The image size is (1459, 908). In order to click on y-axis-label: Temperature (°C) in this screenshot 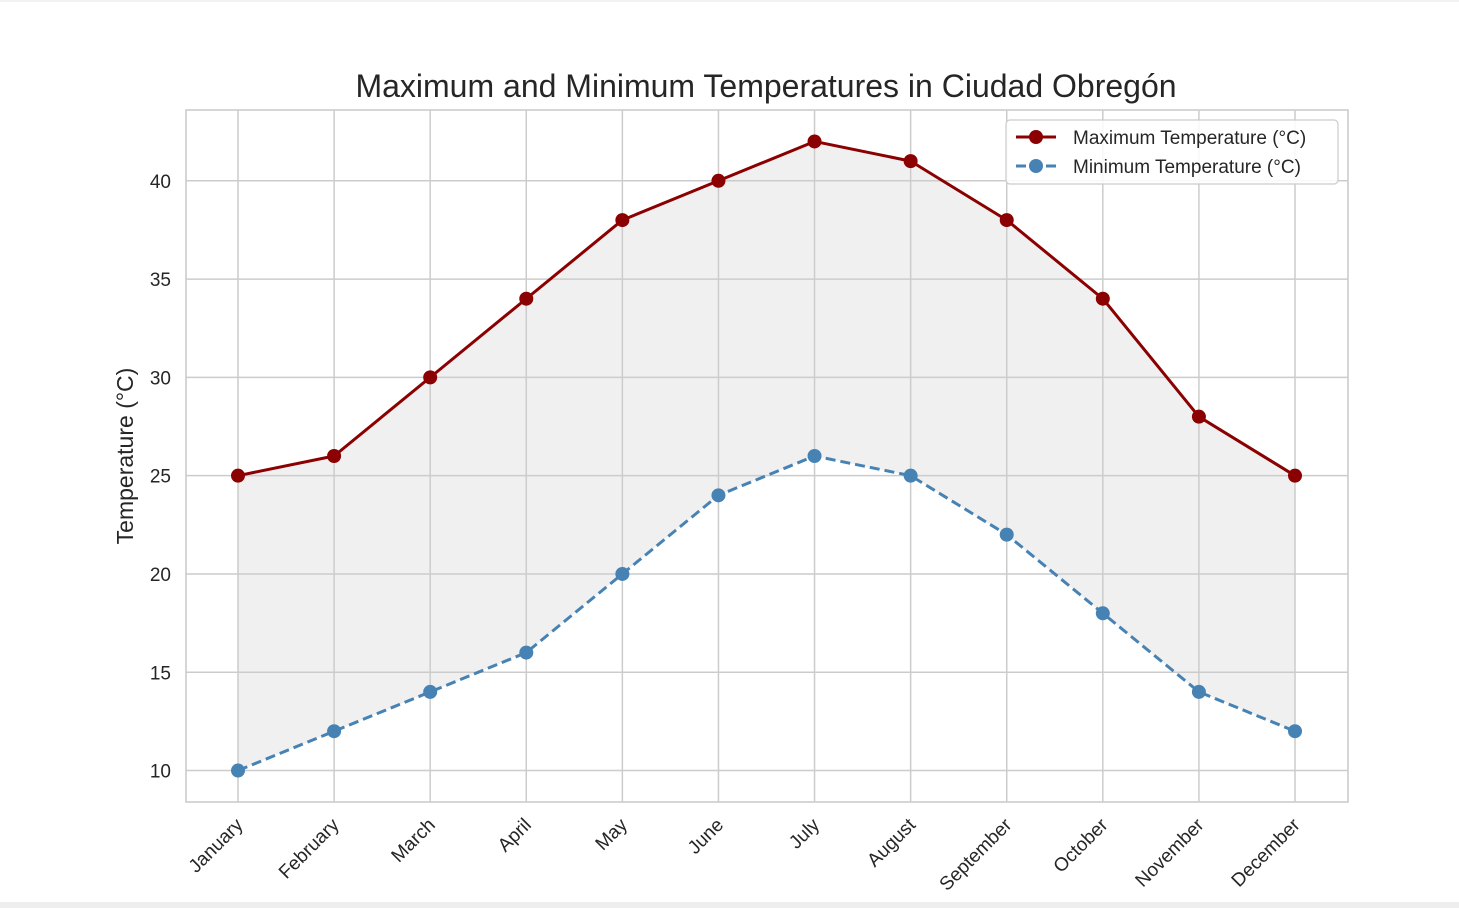, I will do `click(125, 456)`.